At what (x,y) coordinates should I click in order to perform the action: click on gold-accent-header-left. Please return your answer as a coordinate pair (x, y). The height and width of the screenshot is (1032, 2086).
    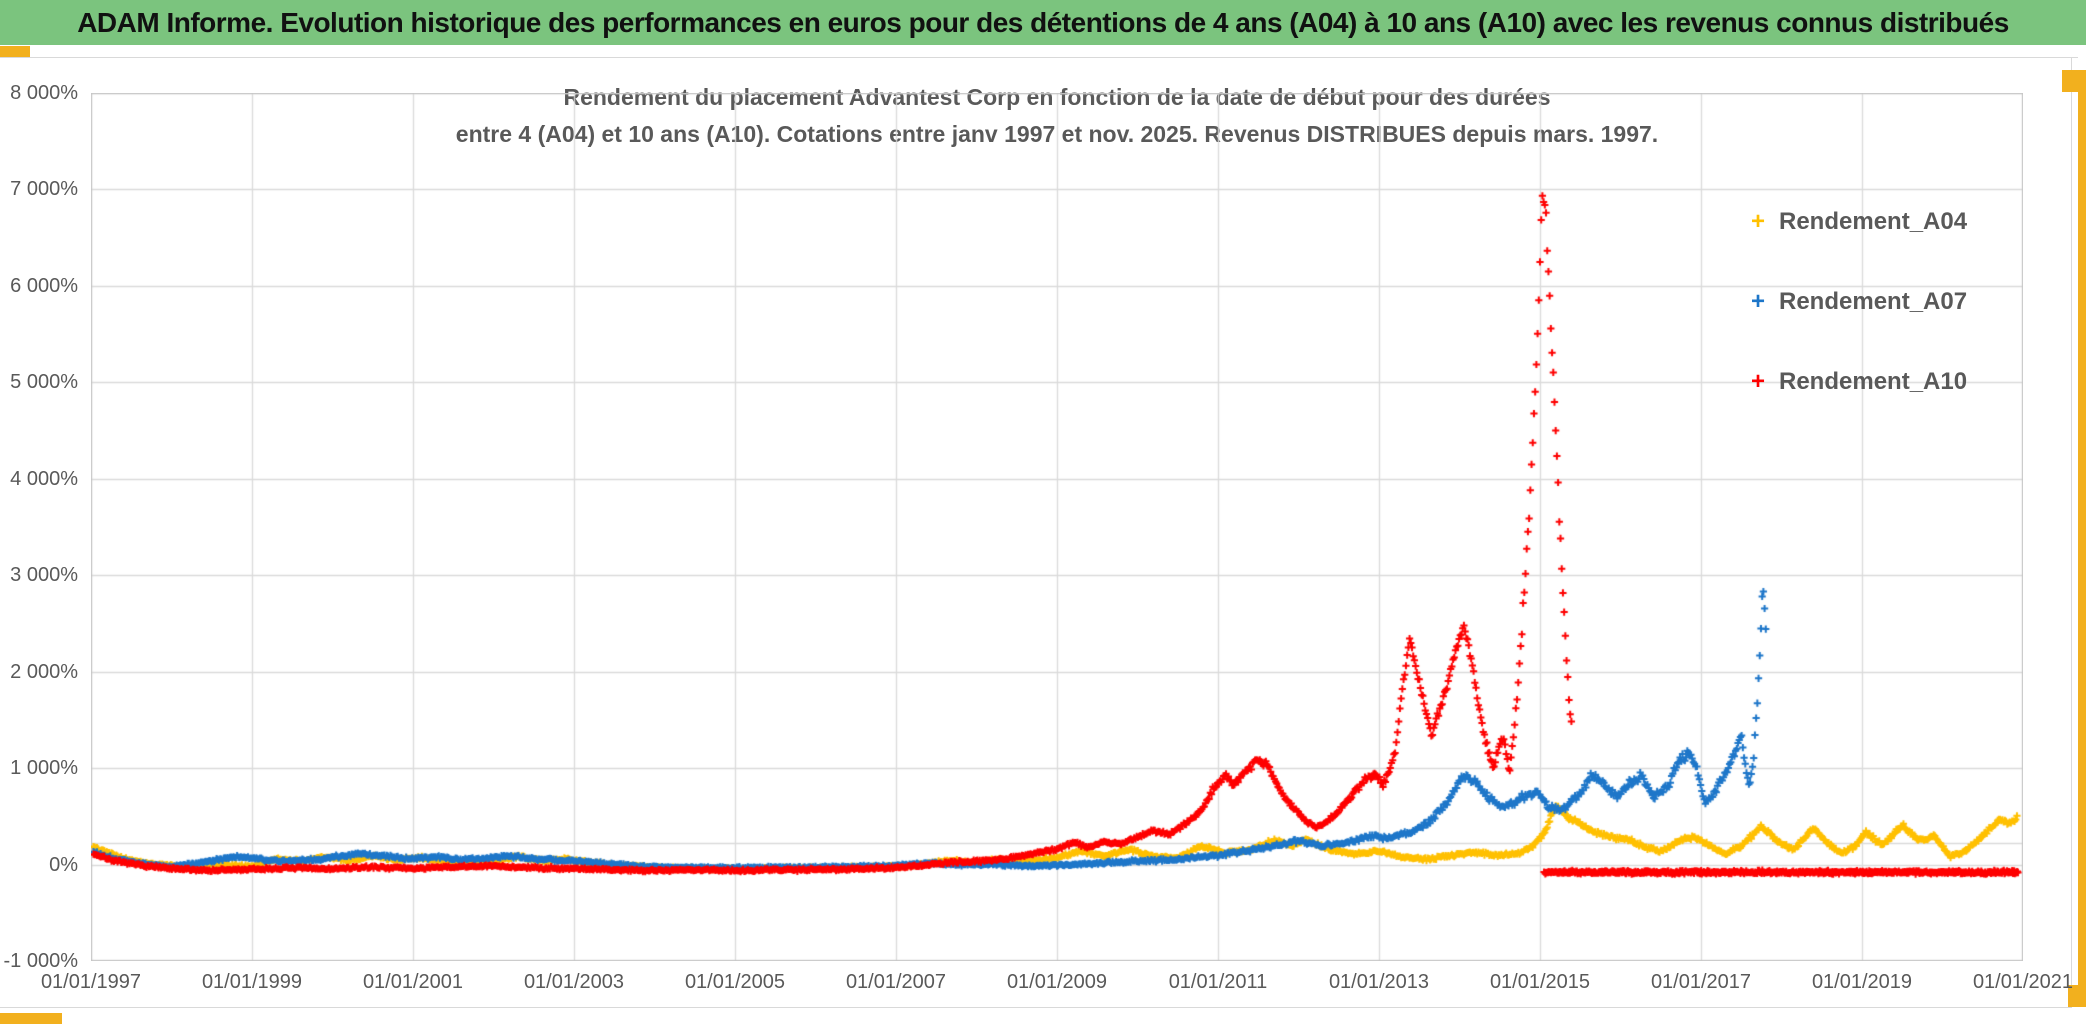
    Looking at the image, I should click on (15, 51).